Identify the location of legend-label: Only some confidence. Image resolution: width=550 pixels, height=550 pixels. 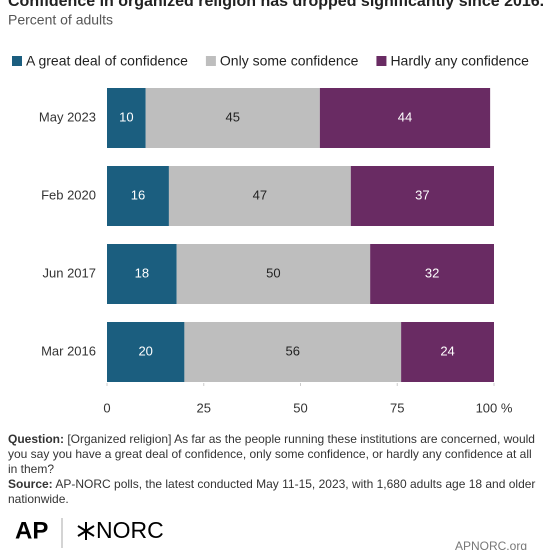
(289, 61).